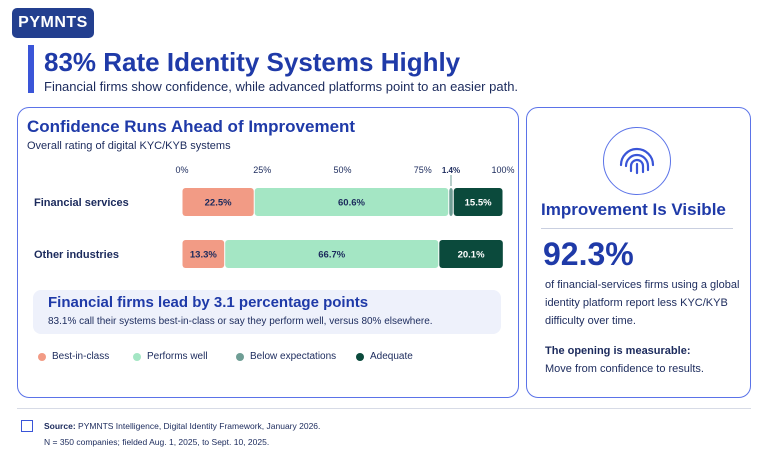 The height and width of the screenshot is (461, 768). I want to click on legend-label: Below expectations, so click(293, 356).